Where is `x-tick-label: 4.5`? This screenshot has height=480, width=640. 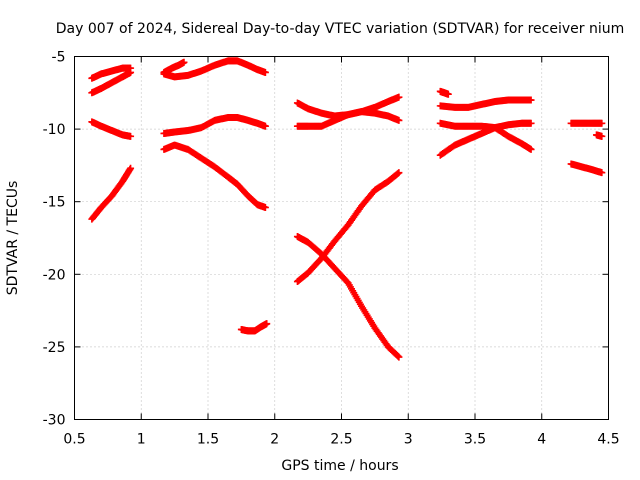
x-tick-label: 4.5 is located at coordinates (608, 440).